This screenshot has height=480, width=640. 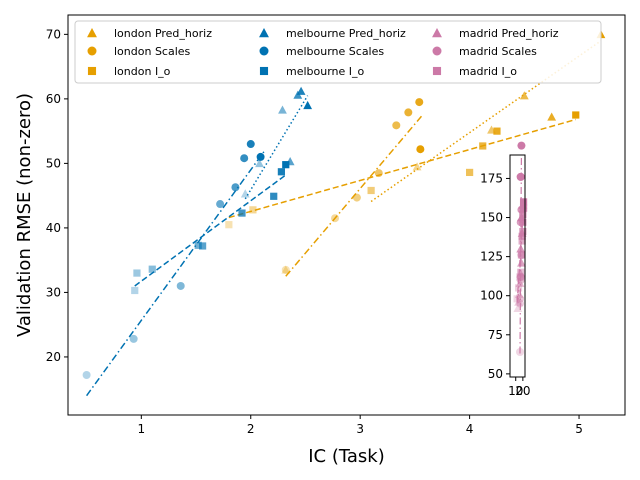 I want to click on legend-entry: melbourne I_o, so click(x=312, y=71).